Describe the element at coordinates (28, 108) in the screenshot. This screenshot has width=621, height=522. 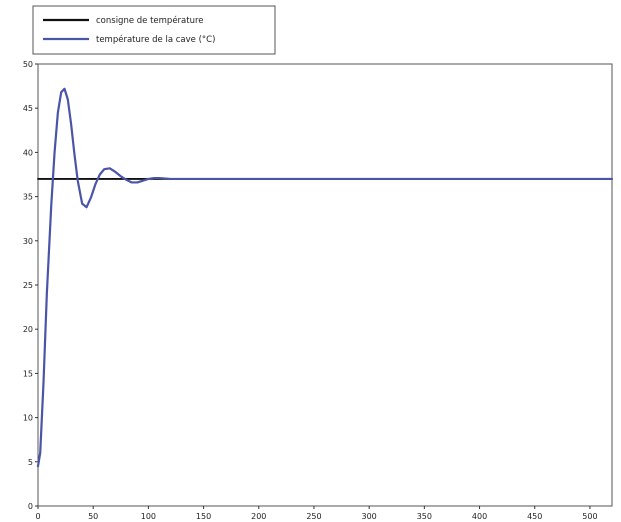
I see `y-tick-label: 45` at that location.